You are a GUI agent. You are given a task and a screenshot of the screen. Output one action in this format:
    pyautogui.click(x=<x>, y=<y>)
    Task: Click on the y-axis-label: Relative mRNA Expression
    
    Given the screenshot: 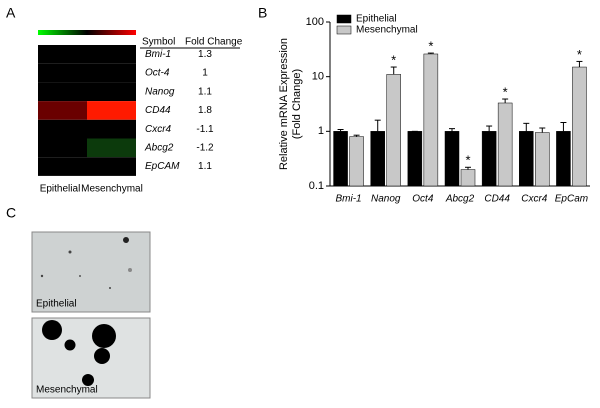 What is the action you would take?
    pyautogui.click(x=284, y=104)
    